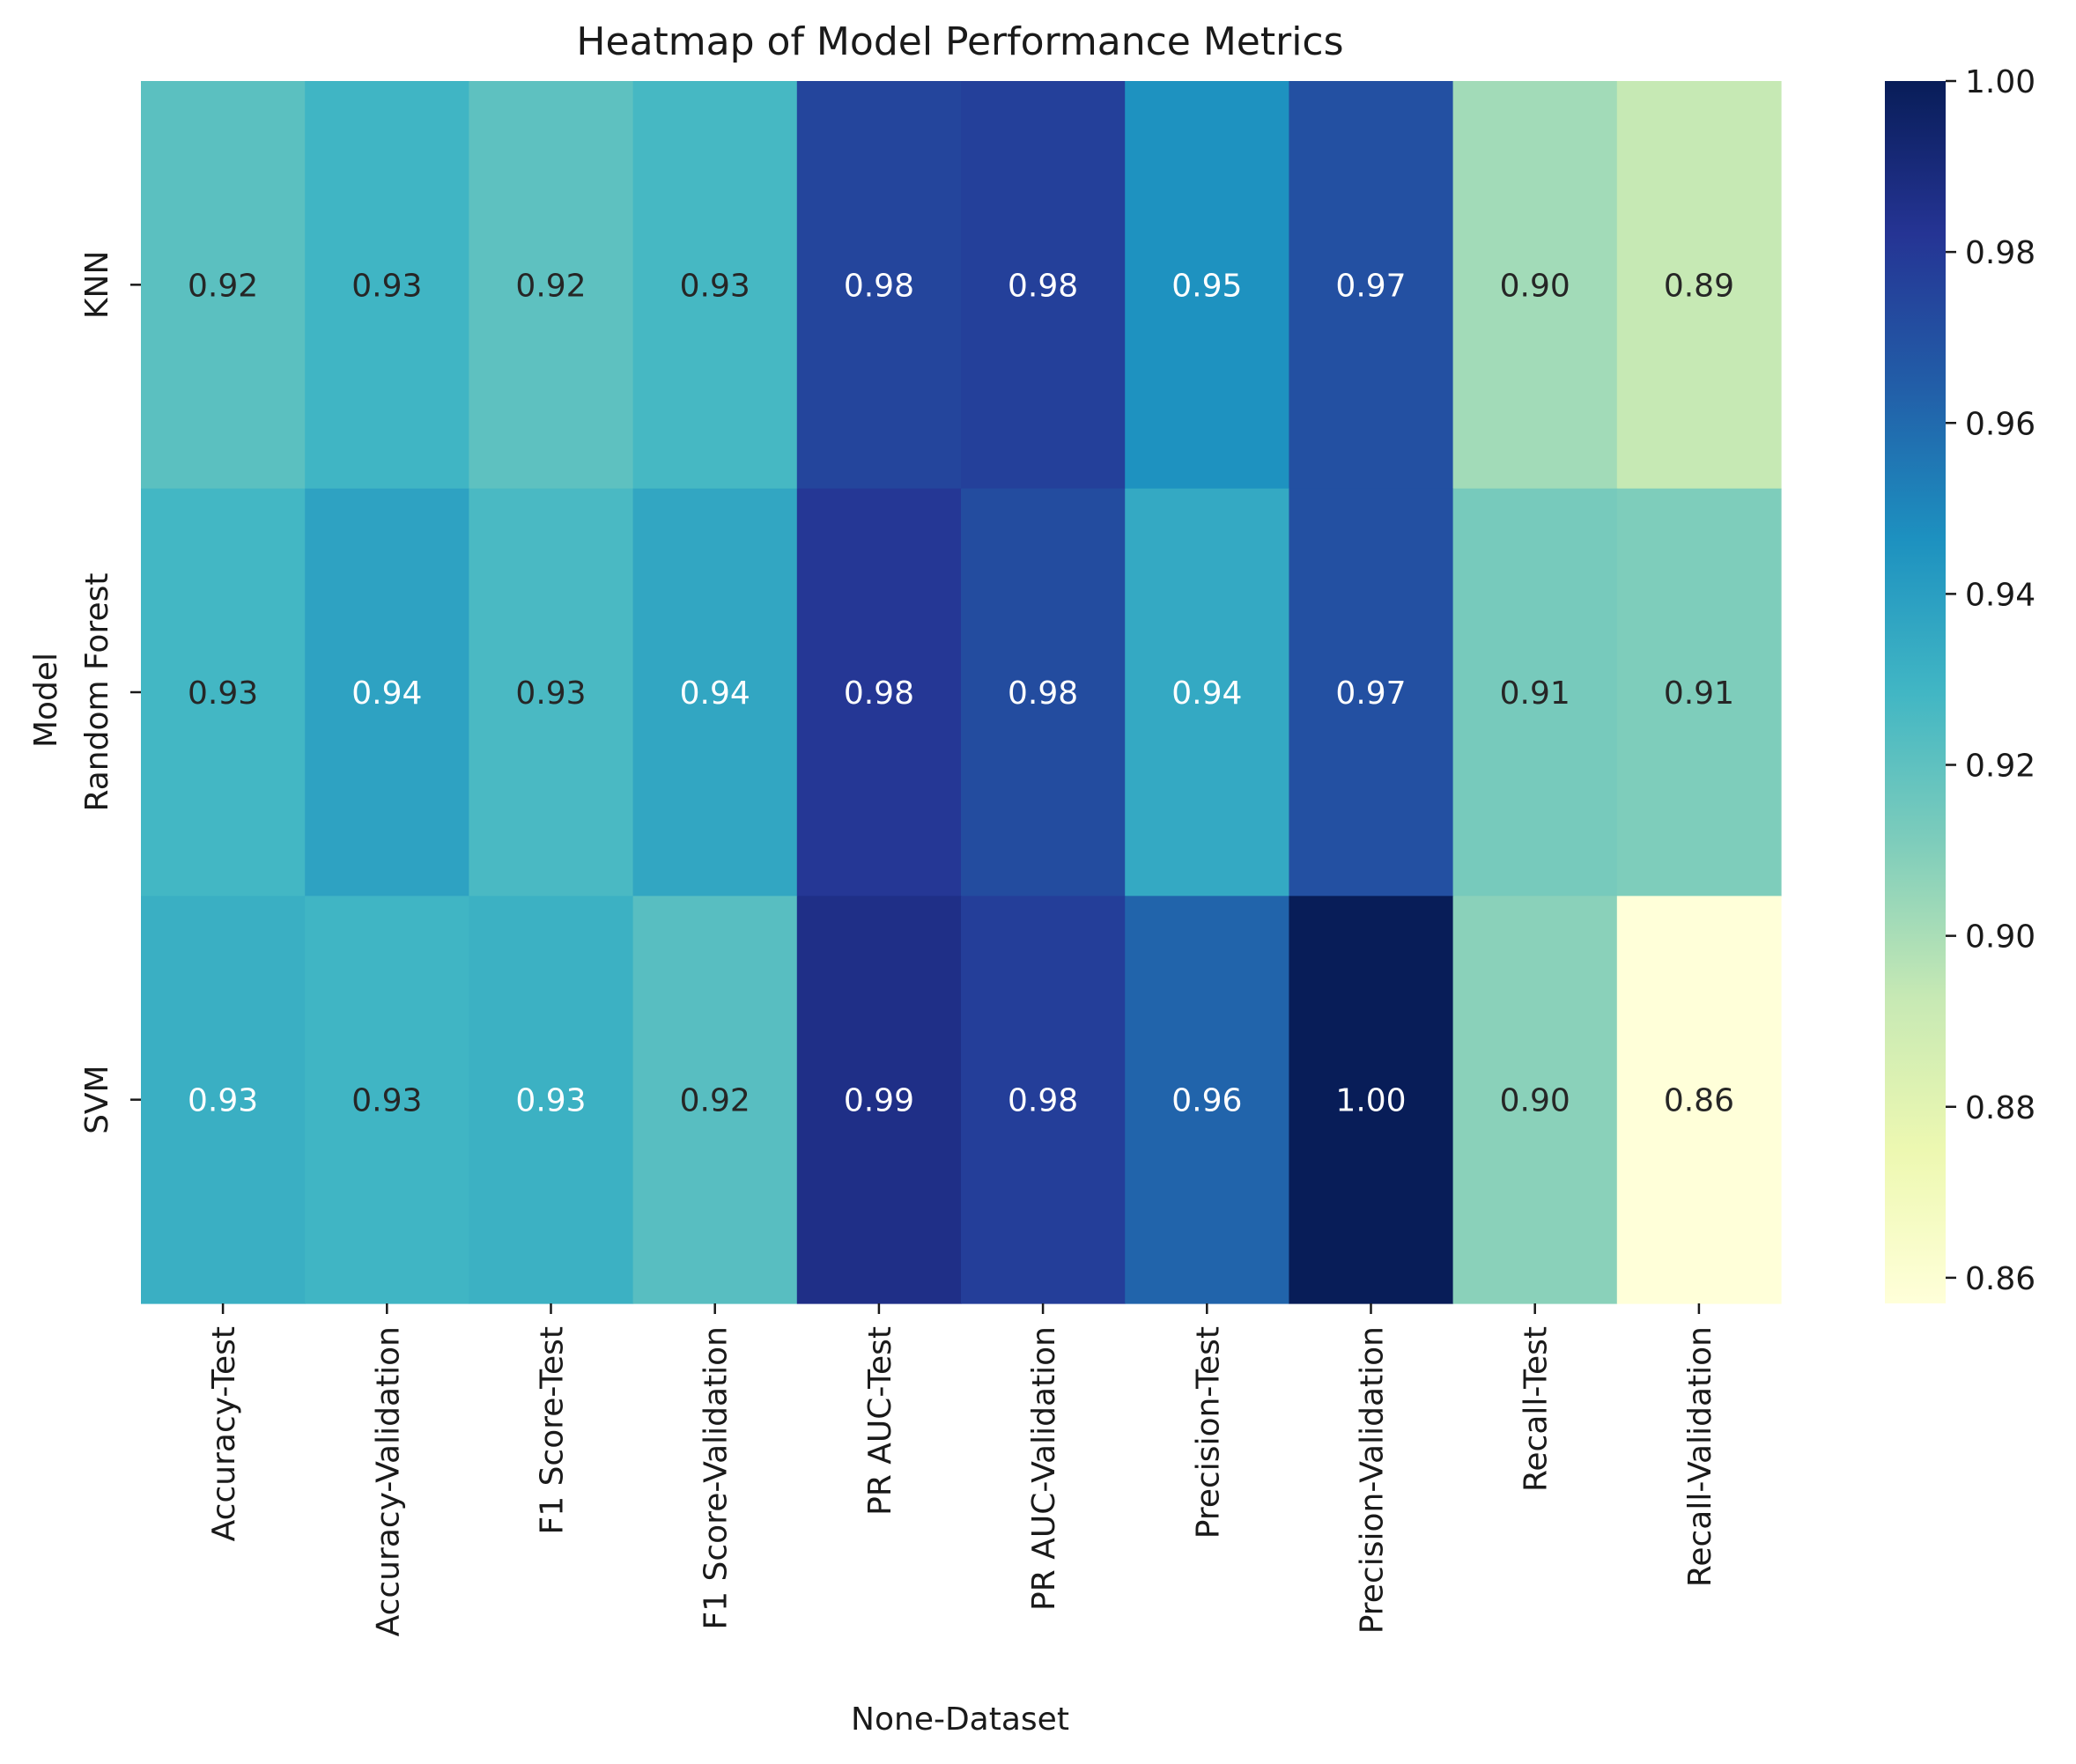 This screenshot has width=2076, height=1764. What do you see at coordinates (2000, 253) in the screenshot?
I see `colorbar-tick-label: 0.98` at bounding box center [2000, 253].